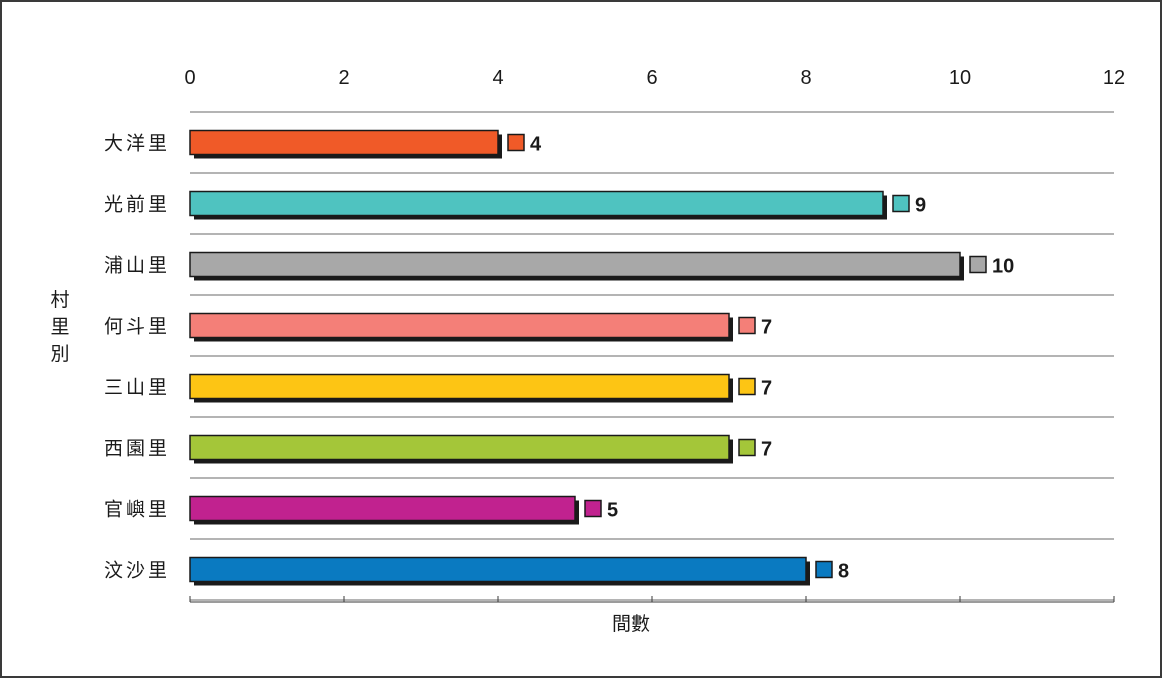 The width and height of the screenshot is (1162, 678). What do you see at coordinates (137, 327) in the screenshot?
I see `category-label: 何斗里` at bounding box center [137, 327].